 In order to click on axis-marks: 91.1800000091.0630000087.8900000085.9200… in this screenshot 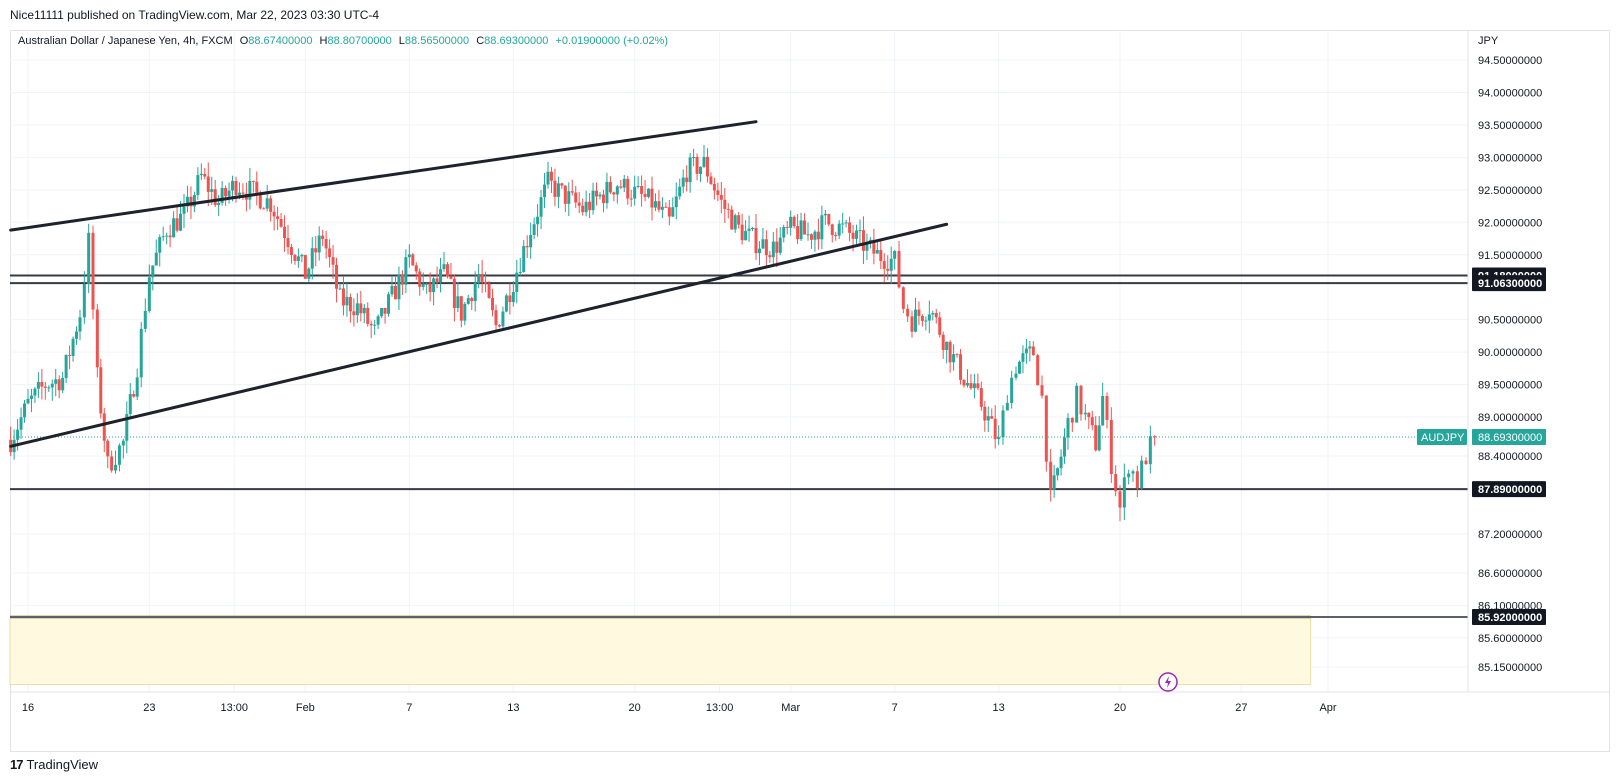, I will do `click(1352, 479)`.